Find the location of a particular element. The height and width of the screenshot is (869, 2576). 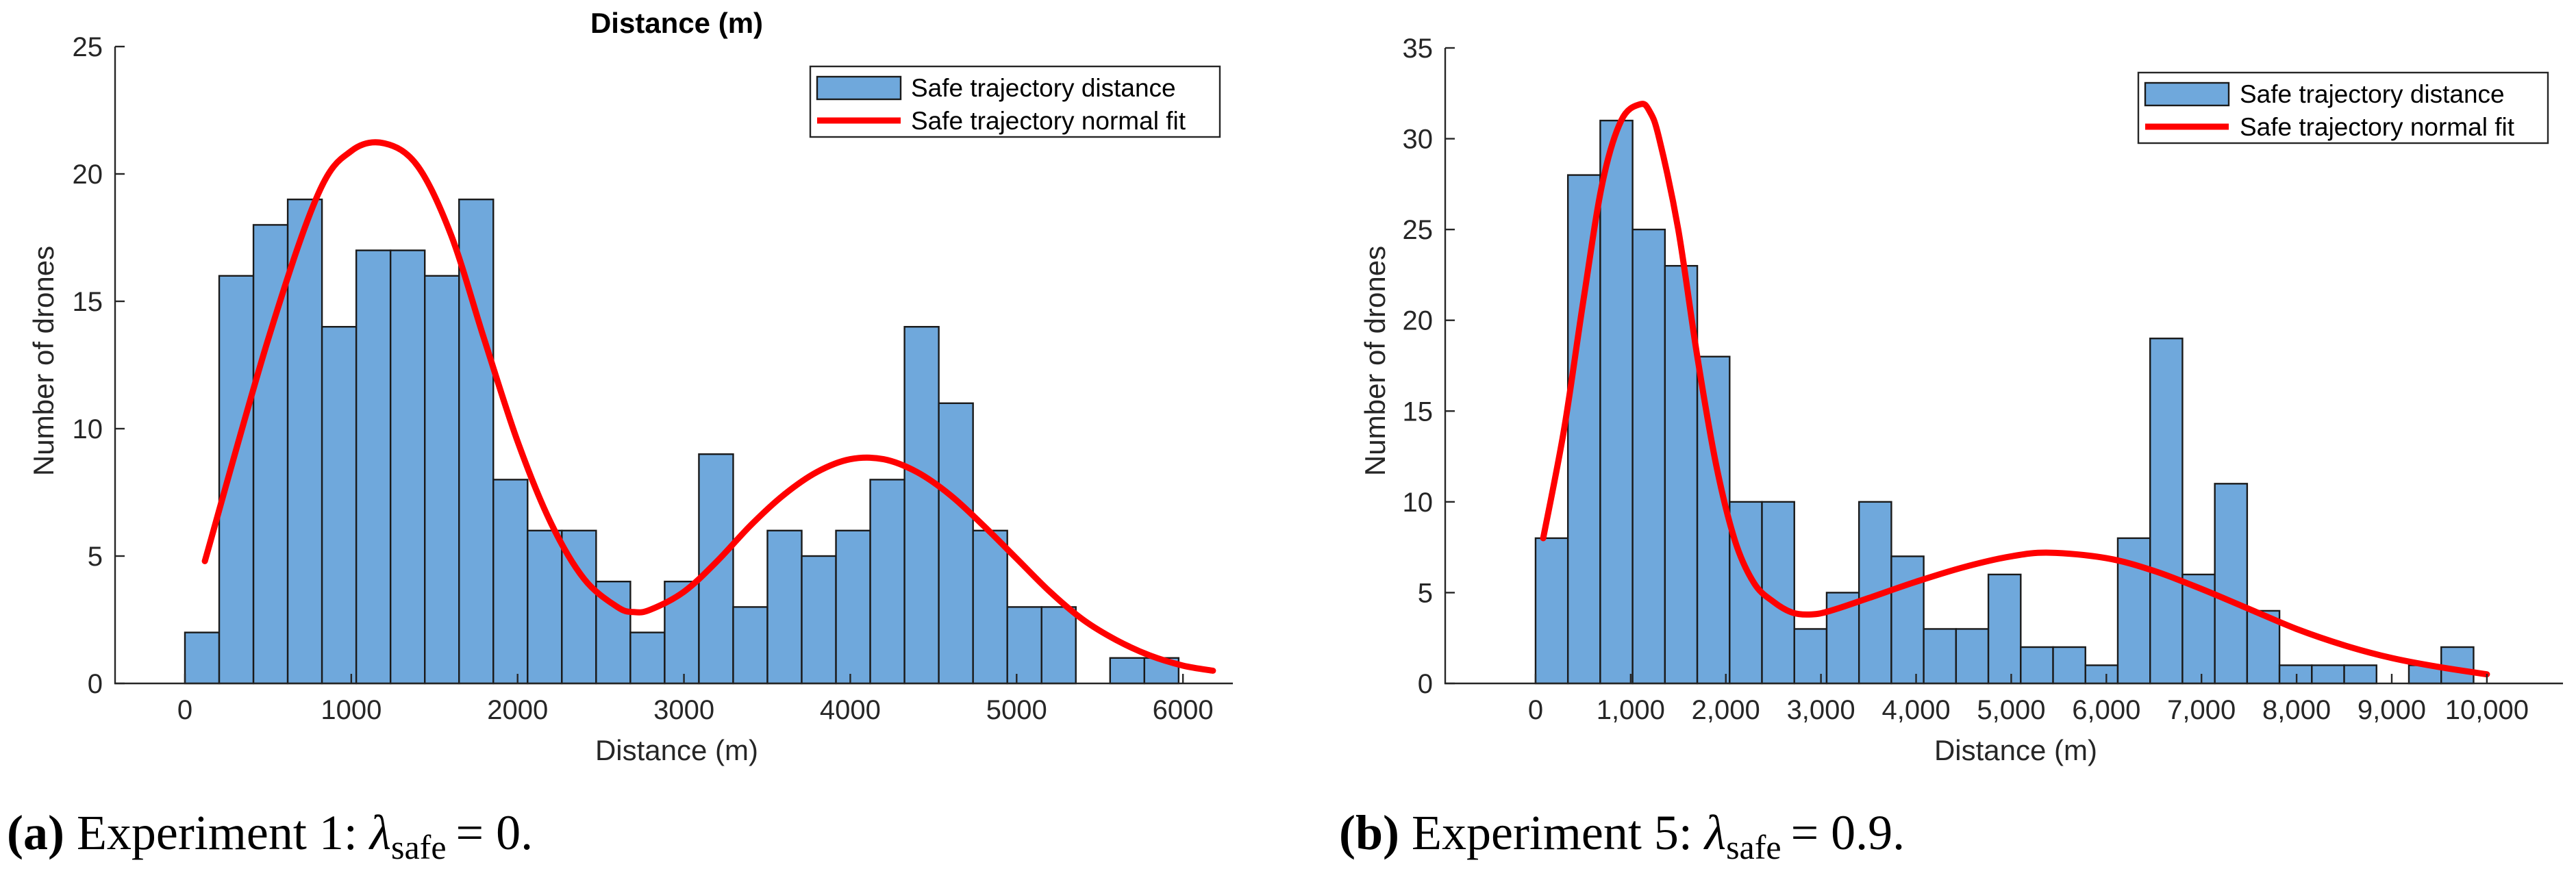

panel-b-xtick-label-9: 9,000 is located at coordinates (2392, 710).